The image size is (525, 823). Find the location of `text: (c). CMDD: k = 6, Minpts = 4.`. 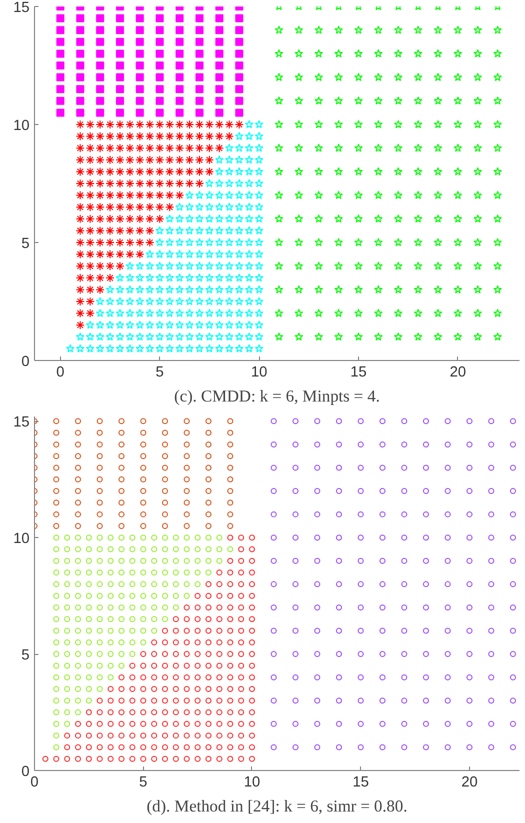

text: (c). CMDD: k = 6, Minpts = 4. is located at coordinates (277, 396).